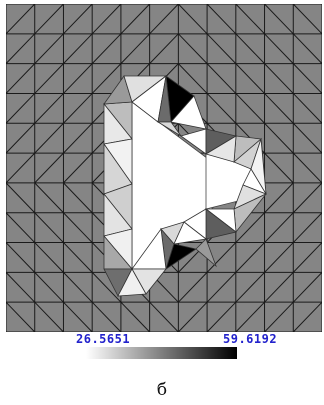  I want to click on colorbar-max-label: 59.6192, so click(250, 339).